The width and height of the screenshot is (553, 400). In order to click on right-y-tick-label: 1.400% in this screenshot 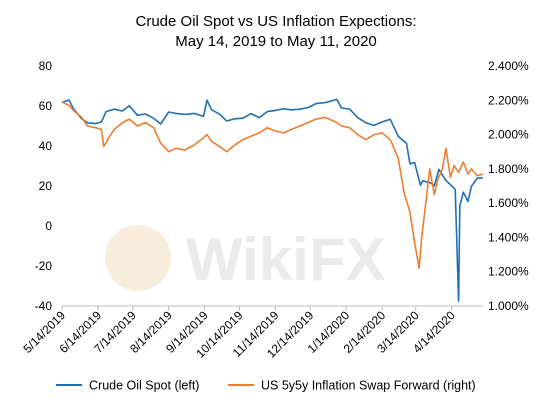, I will do `click(508, 237)`.